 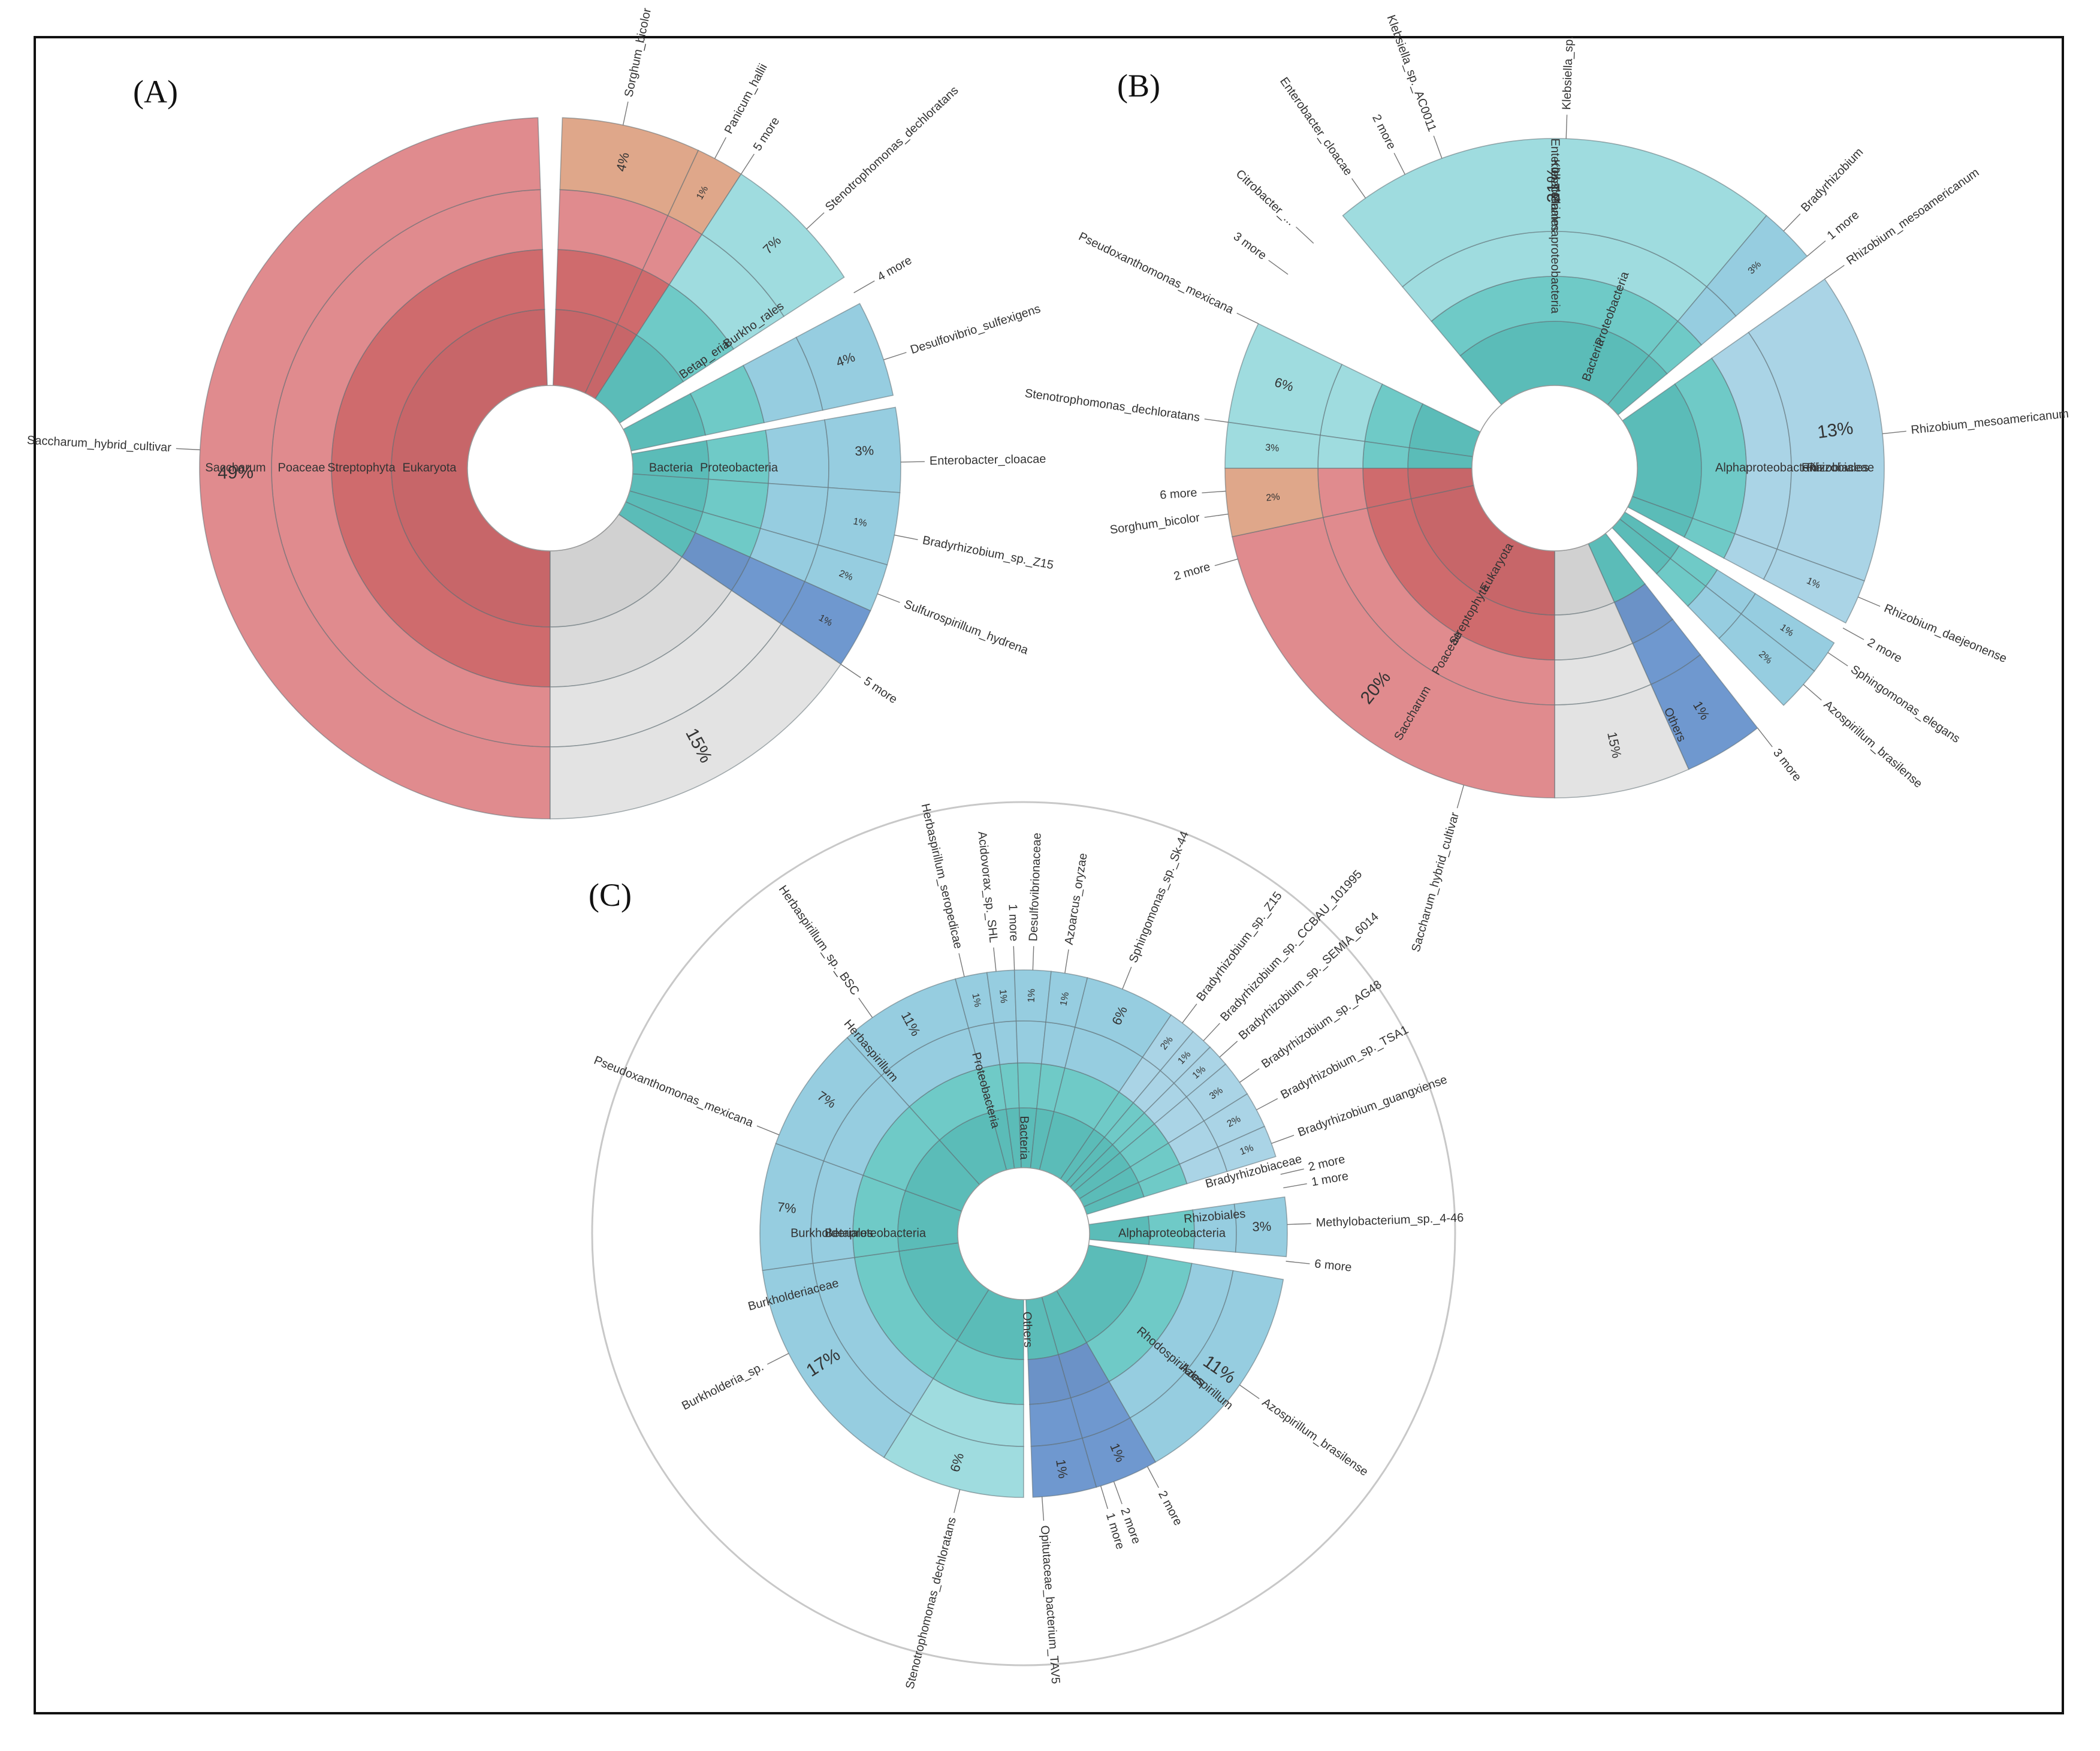 I want to click on outer-taxon-label: Azoarcus_oryzae, so click(x=1076, y=899).